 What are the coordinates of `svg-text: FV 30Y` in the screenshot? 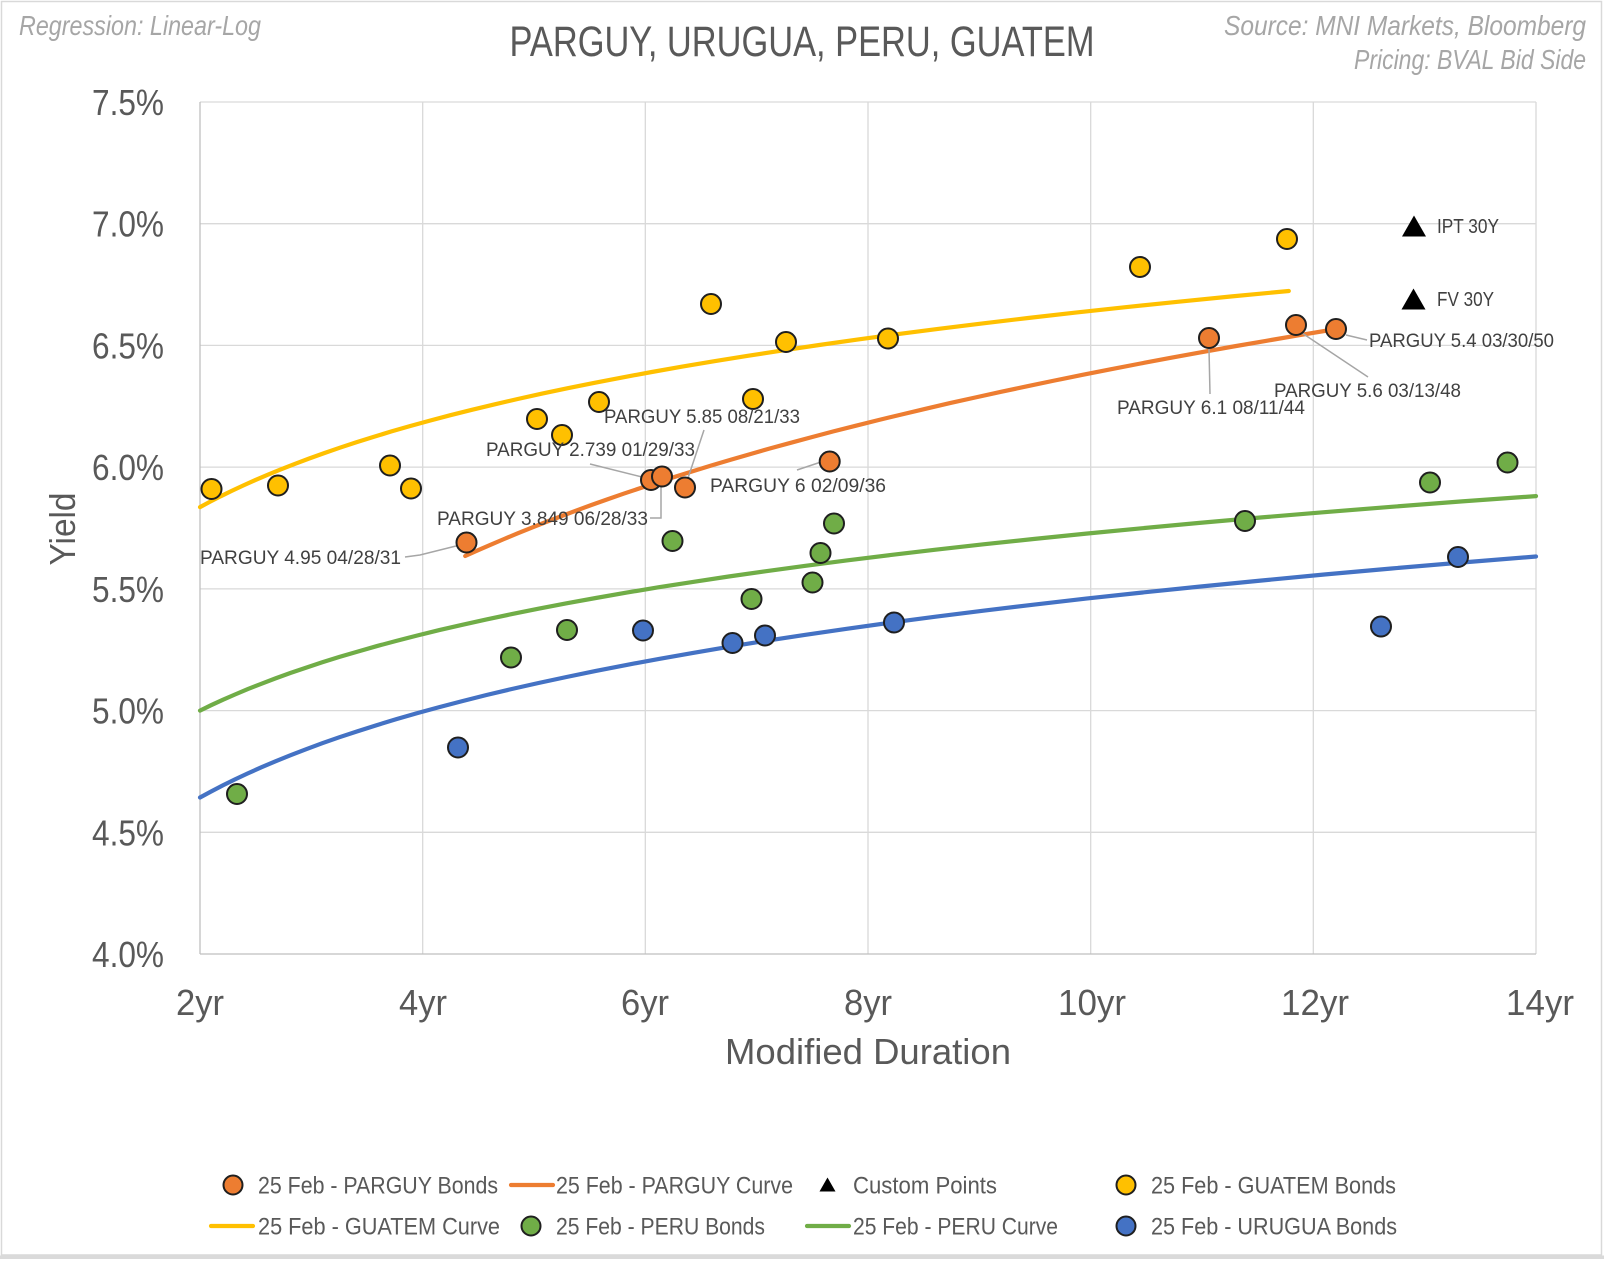 It's located at (1465, 300).